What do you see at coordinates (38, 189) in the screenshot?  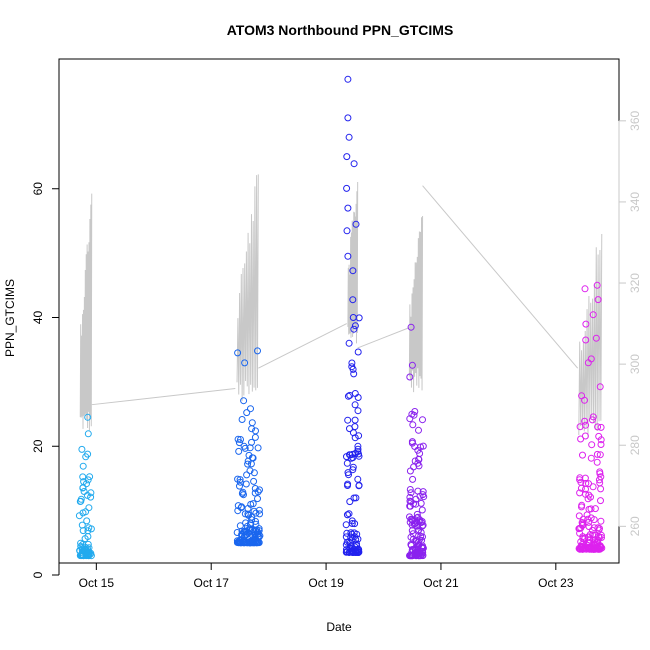 I see `y-tick-label: 60` at bounding box center [38, 189].